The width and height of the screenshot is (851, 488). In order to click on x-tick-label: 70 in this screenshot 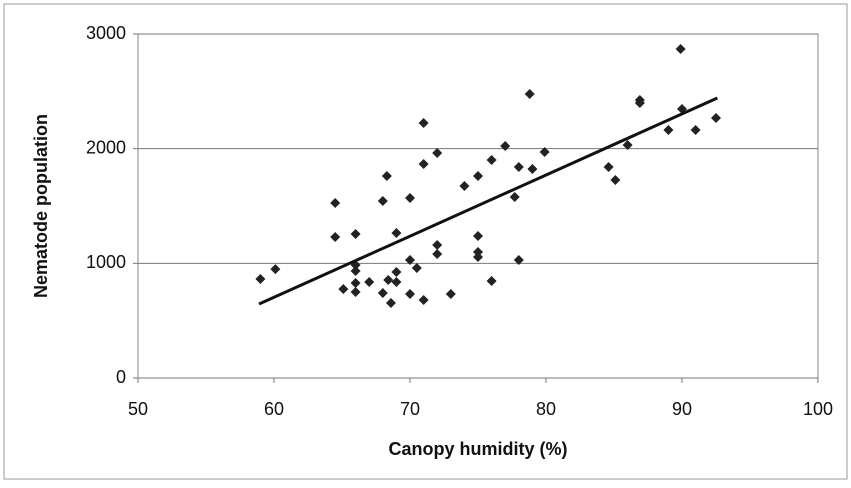, I will do `click(410, 409)`.